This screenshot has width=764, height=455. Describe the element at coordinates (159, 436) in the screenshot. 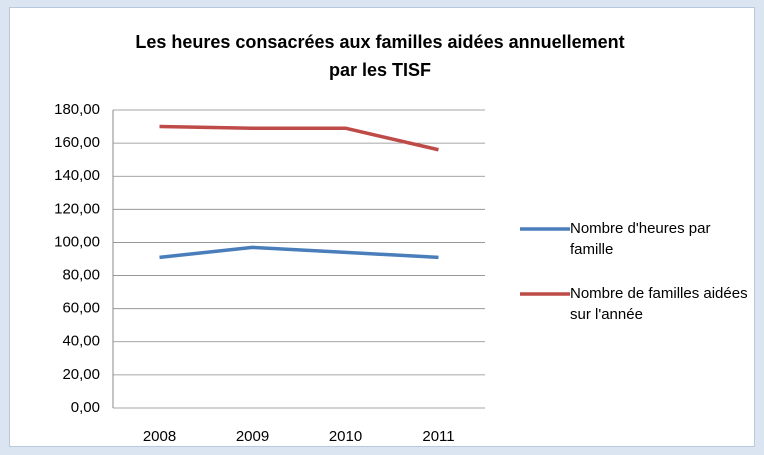

I see `x-tick-label: 2008` at that location.